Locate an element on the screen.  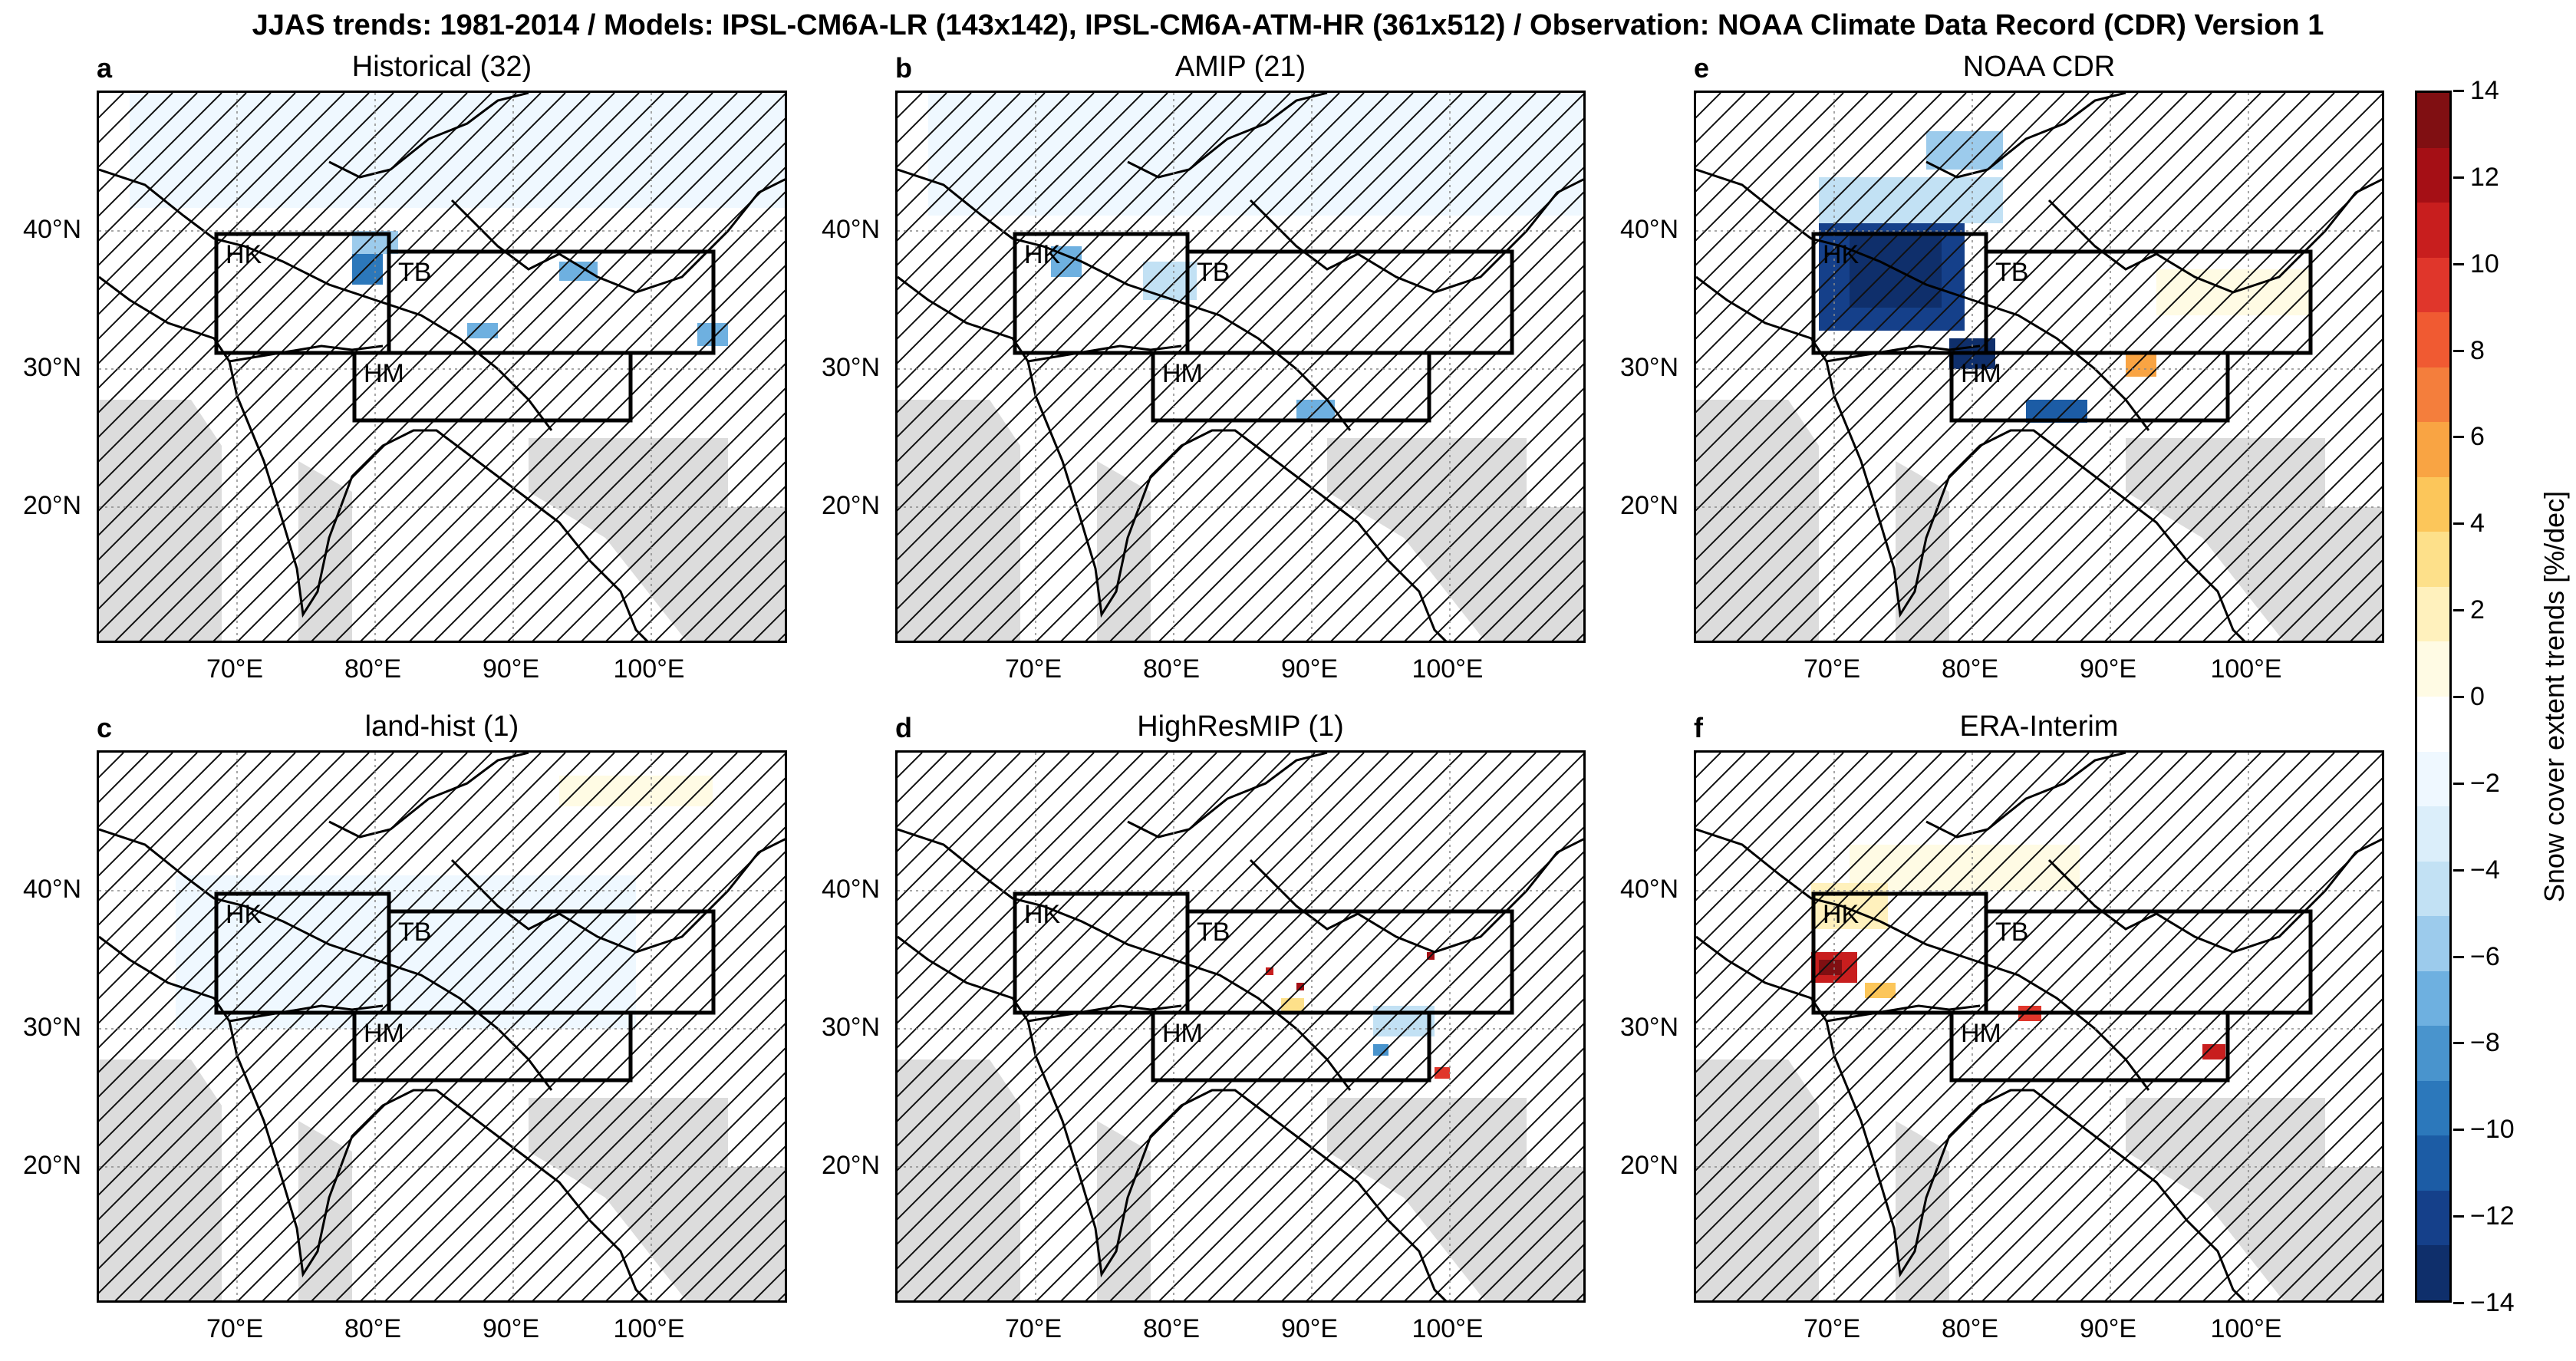
panel-letter: f is located at coordinates (1698, 727).